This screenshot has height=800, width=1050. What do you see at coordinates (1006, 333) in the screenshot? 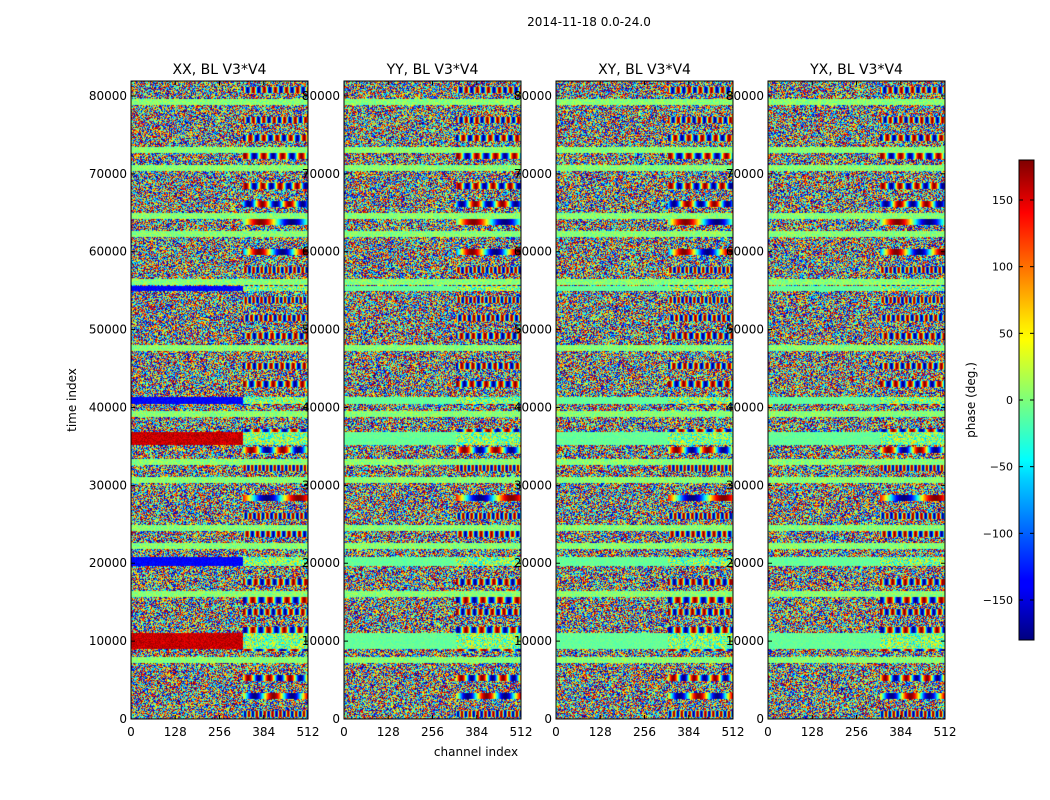
I see `colorbar-tick-label: 50` at bounding box center [1006, 333].